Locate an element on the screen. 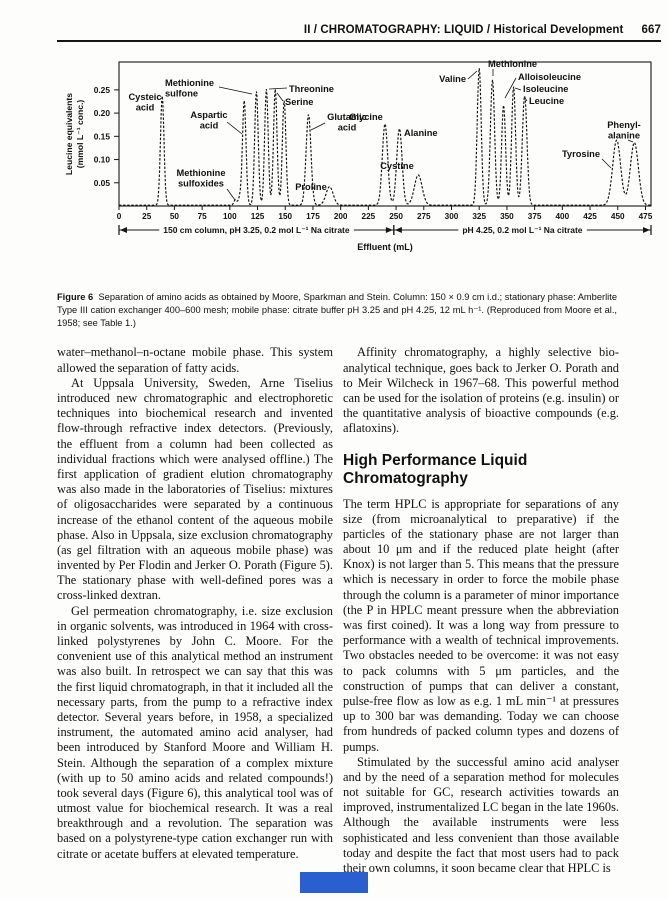 The width and height of the screenshot is (668, 900). svg-text: 175 is located at coordinates (313, 216).